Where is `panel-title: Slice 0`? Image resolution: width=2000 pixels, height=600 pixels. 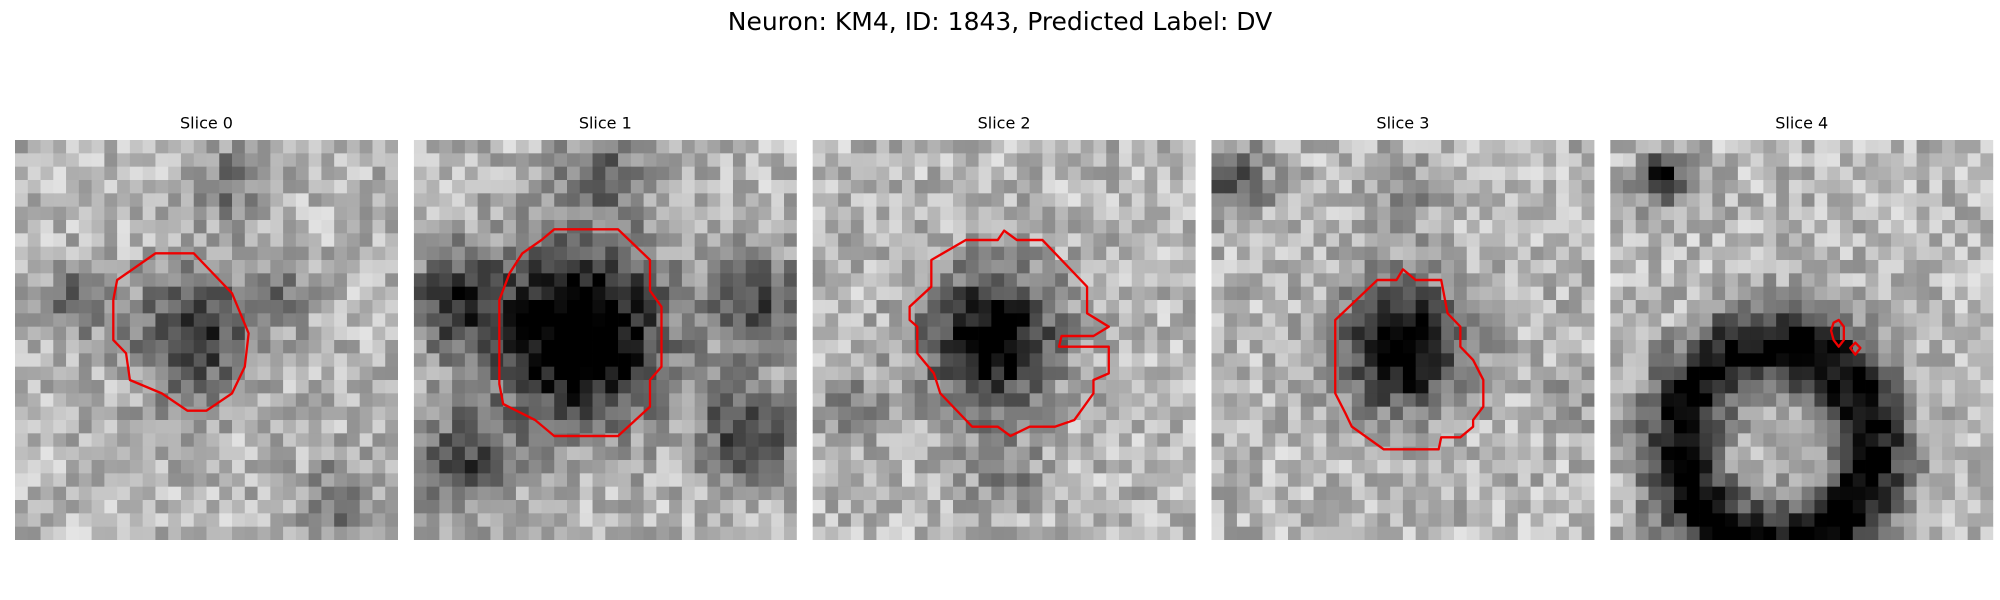
panel-title: Slice 0 is located at coordinates (206, 123).